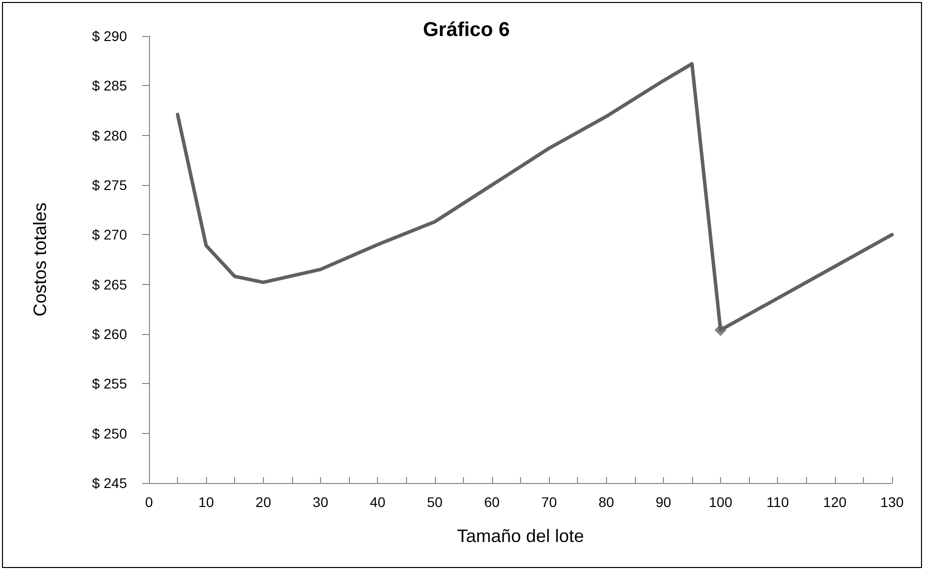 The height and width of the screenshot is (572, 926). Describe the element at coordinates (492, 502) in the screenshot. I see `x-tick-label: 60` at that location.